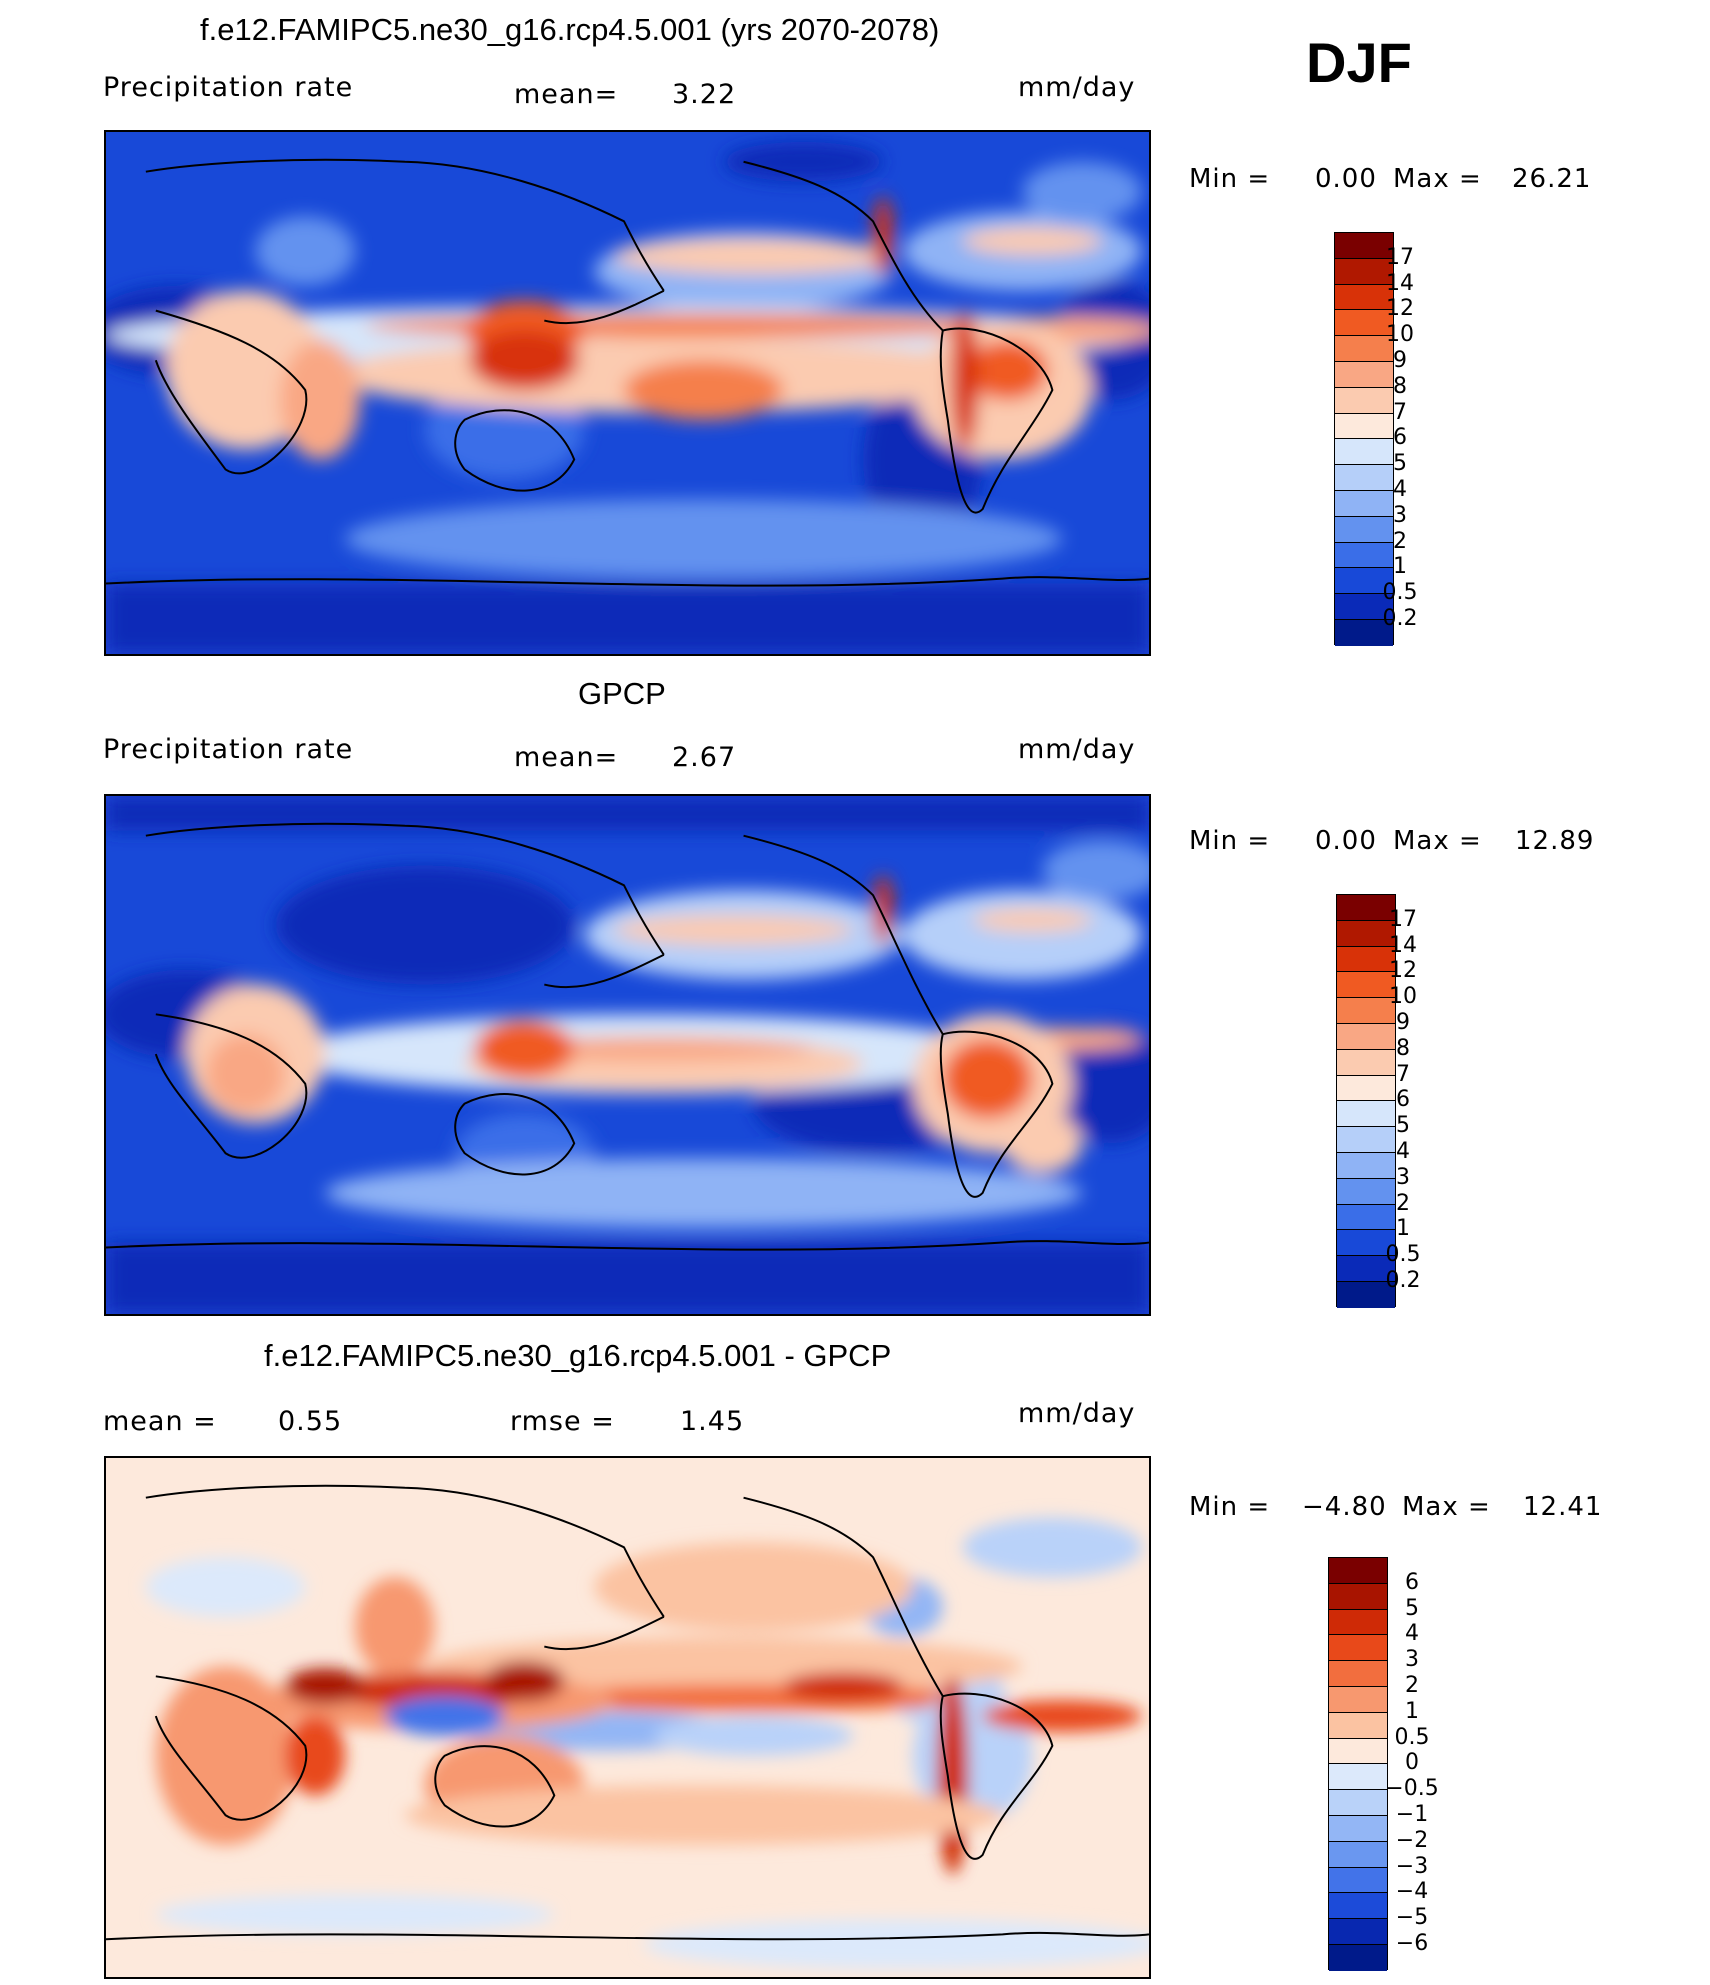  I want to click on panel2-mean-value: 2.67, so click(704, 757).